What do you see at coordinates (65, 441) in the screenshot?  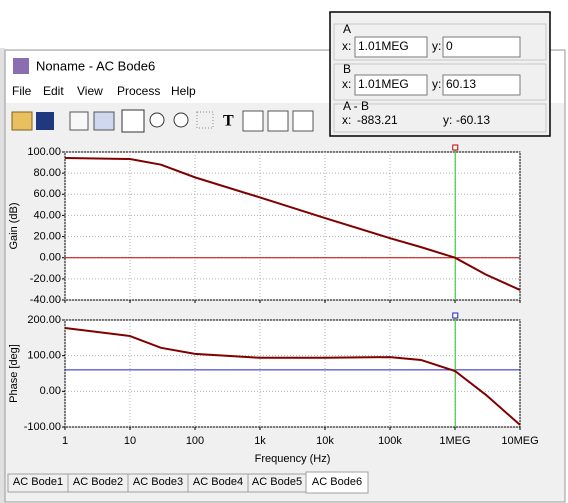 I see `x-tick-label: 1` at bounding box center [65, 441].